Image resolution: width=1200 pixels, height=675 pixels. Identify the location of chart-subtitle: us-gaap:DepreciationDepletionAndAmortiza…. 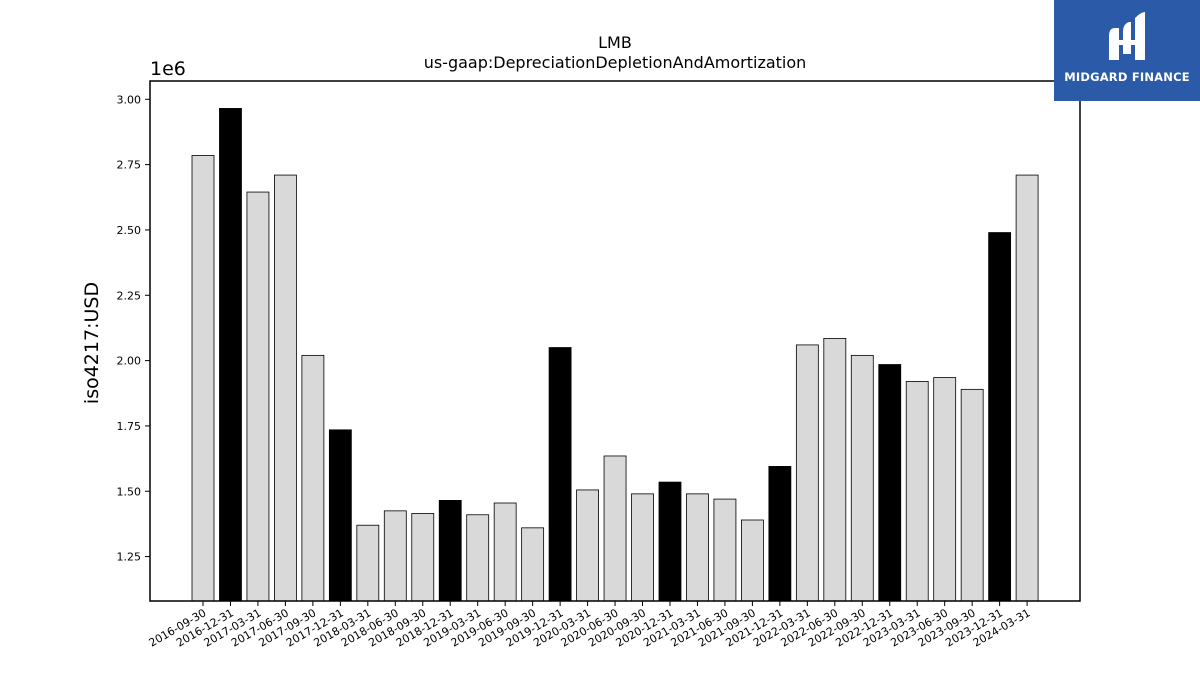
(615, 62).